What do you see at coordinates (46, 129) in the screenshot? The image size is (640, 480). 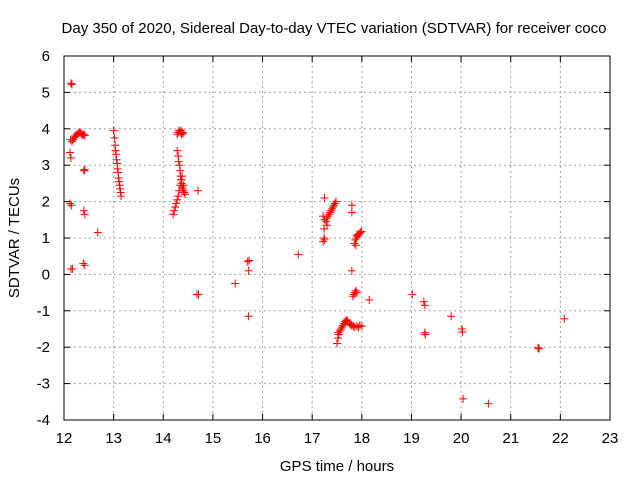 I see `y-tick-label: 4` at bounding box center [46, 129].